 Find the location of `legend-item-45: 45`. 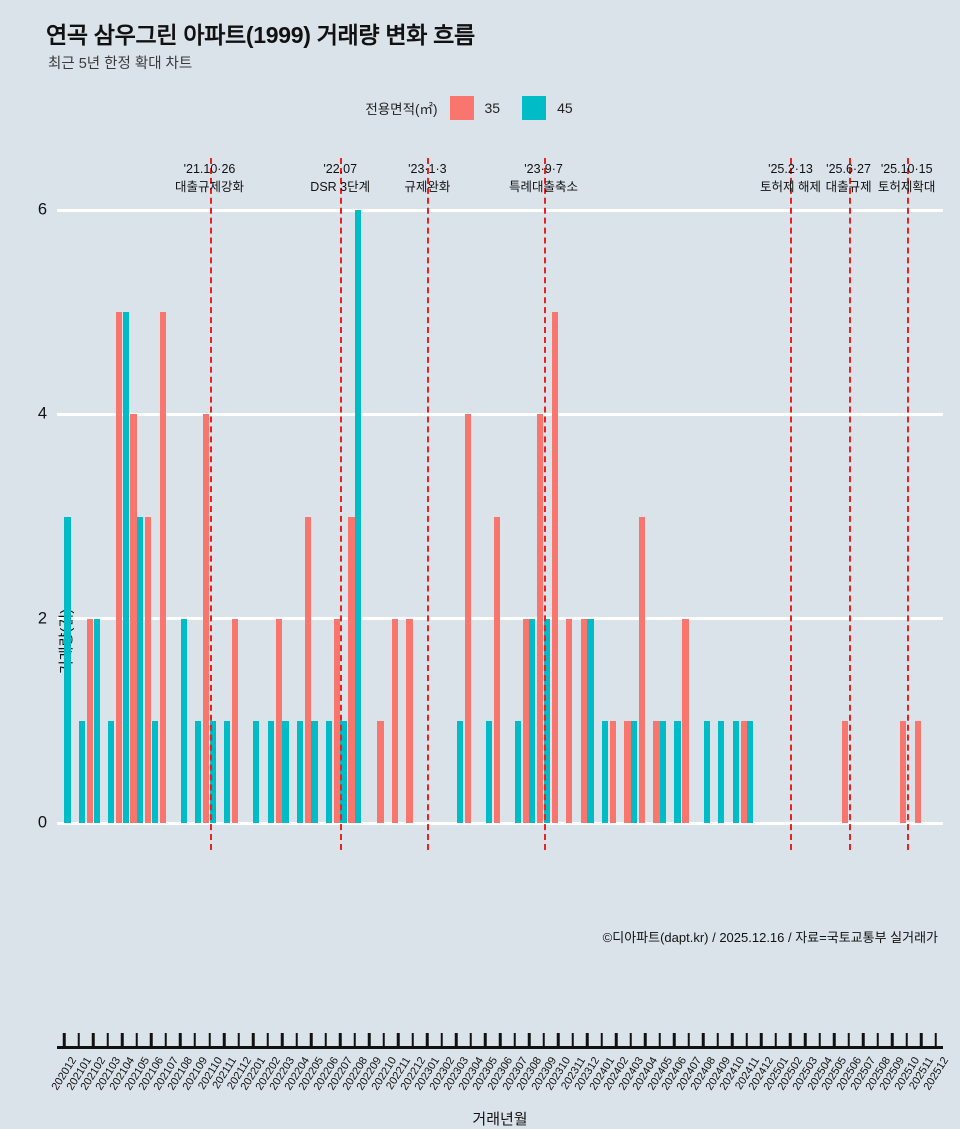

legend-item-45: 45 is located at coordinates (547, 108).